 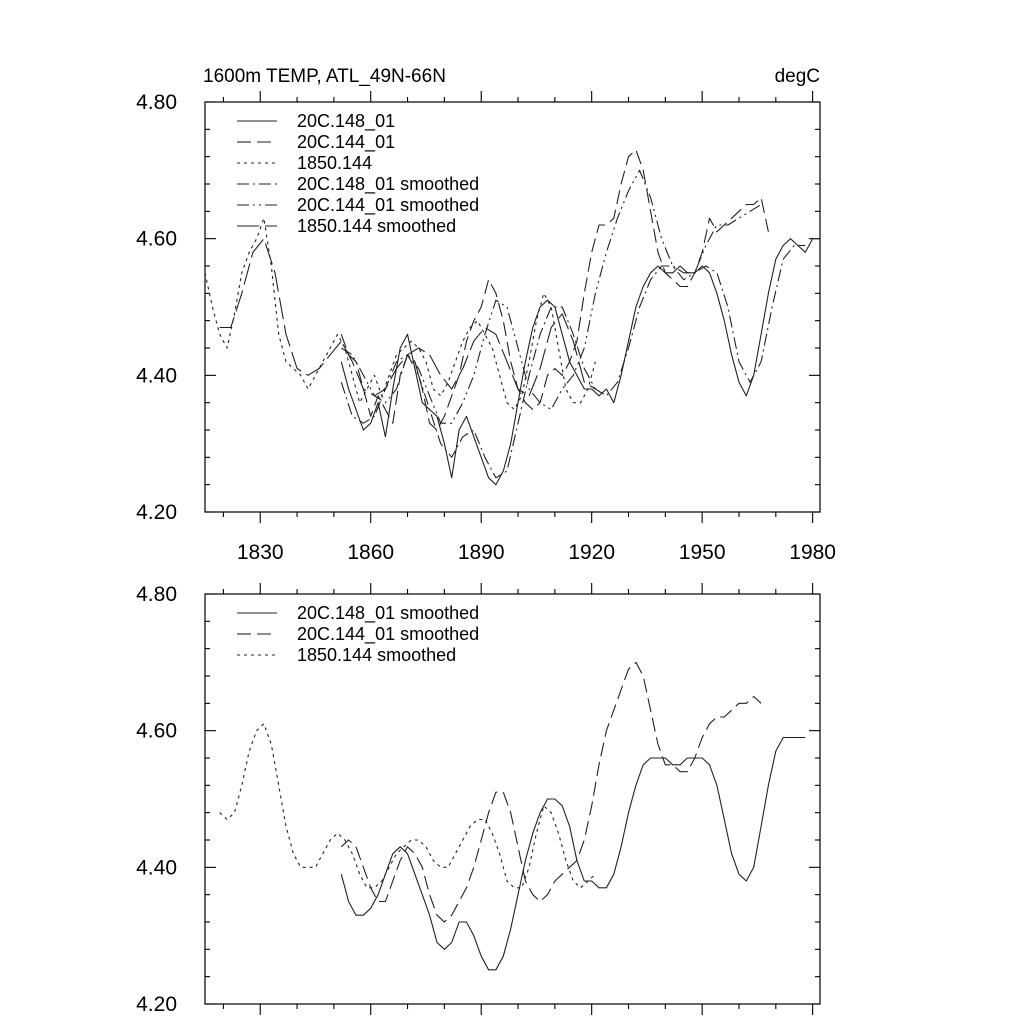 What do you see at coordinates (370, 552) in the screenshot?
I see `top-x-tick-label: 1860` at bounding box center [370, 552].